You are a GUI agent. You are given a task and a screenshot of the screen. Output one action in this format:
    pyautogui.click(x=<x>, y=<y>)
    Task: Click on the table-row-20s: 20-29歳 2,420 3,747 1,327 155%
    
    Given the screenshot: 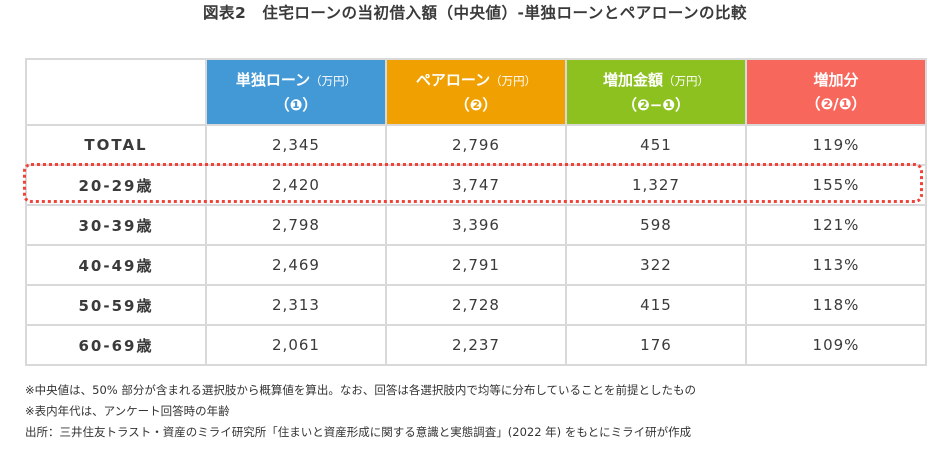 What is the action you would take?
    pyautogui.click(x=476, y=185)
    